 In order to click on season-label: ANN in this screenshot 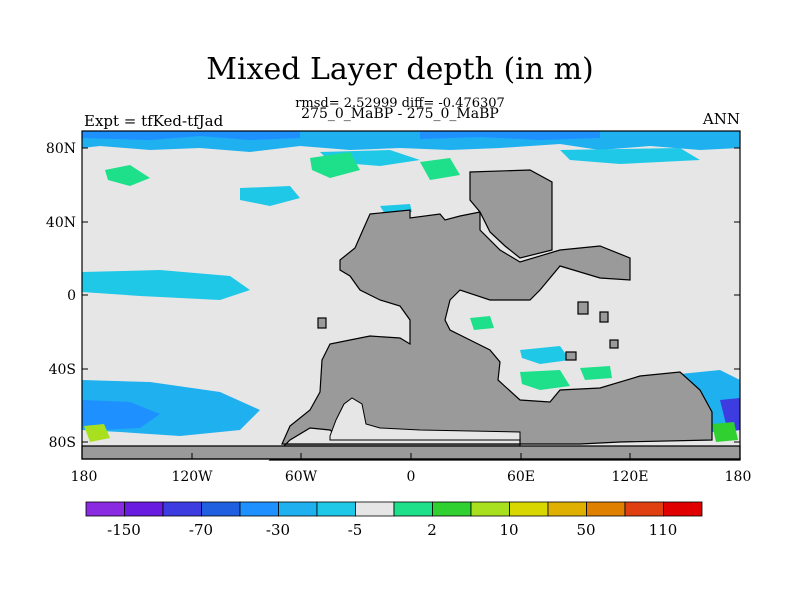, I will do `click(721, 119)`.